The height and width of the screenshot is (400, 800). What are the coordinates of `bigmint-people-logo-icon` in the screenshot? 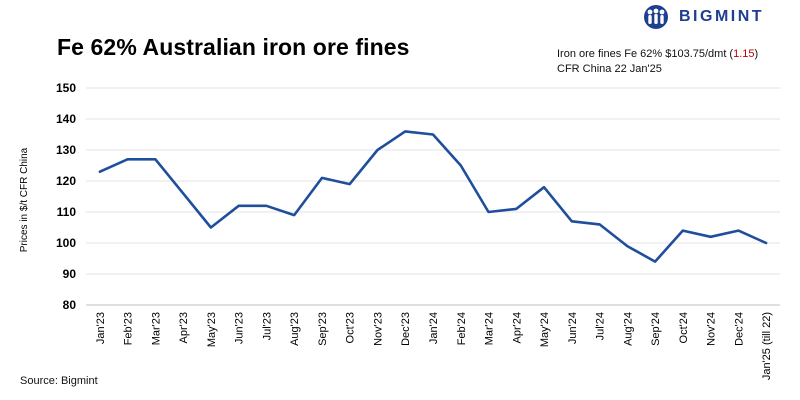 It's located at (656, 17).